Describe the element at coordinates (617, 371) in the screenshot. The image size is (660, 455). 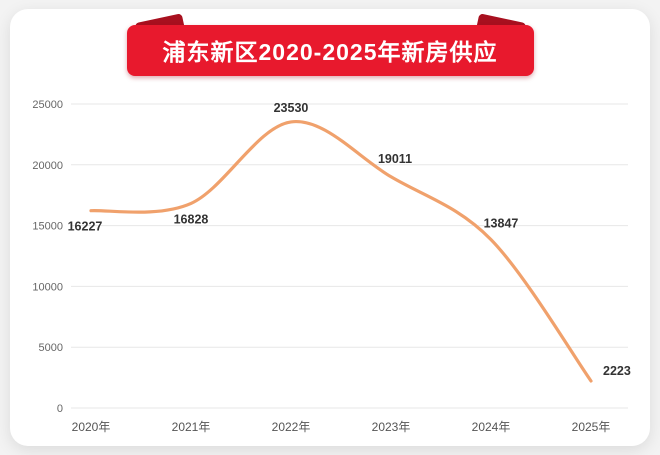
I see `svg-text: 2223` at that location.